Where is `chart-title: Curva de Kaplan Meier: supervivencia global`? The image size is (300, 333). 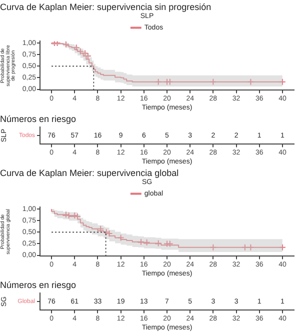 chart-title: Curva de Kaplan Meier: supervivencia global is located at coordinates (89, 173).